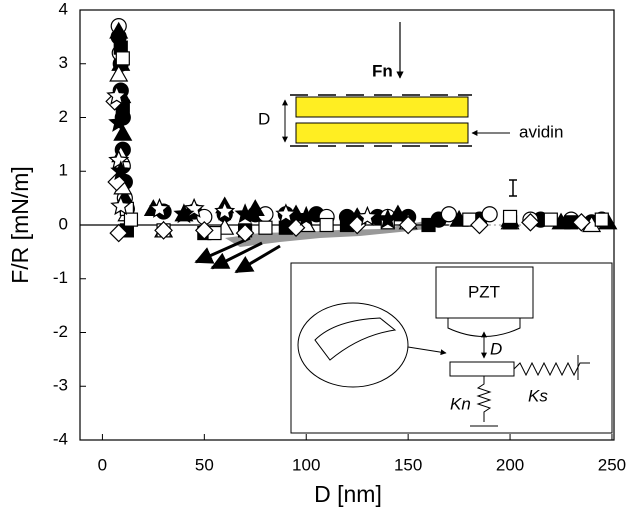  Describe the element at coordinates (306, 464) in the screenshot. I see `x-tick-label: 100` at that location.